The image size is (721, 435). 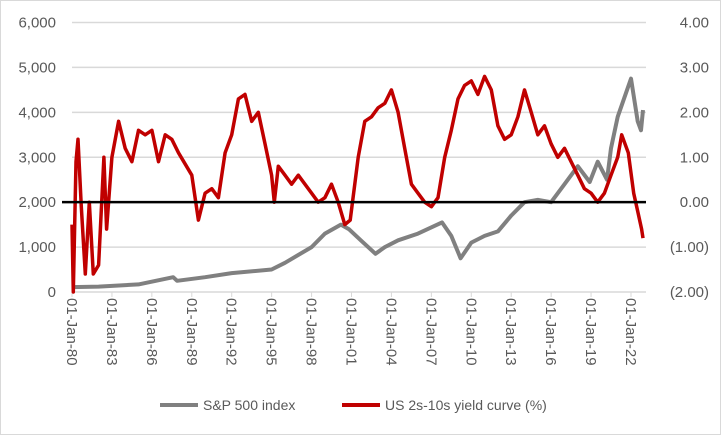 I want to click on left-tick-label: 6,000, so click(x=37, y=23).